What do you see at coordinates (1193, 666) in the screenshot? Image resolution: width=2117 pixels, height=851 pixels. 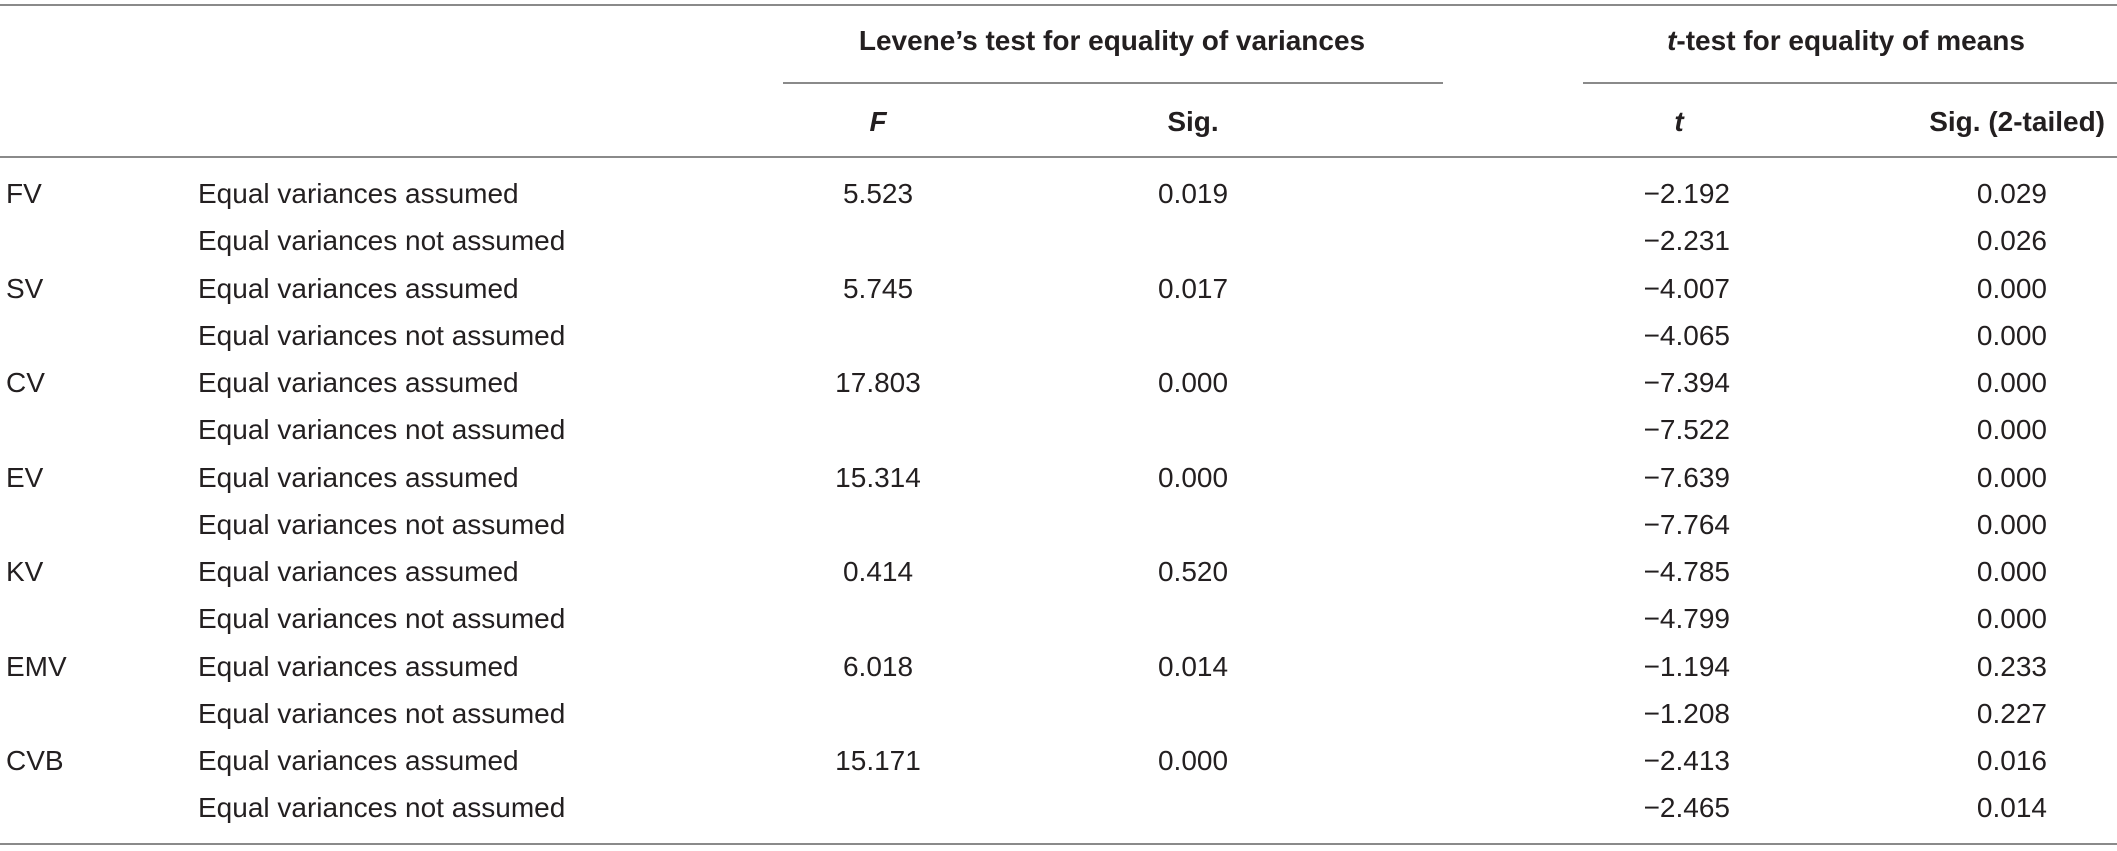 I see `sig-value-cell: 0.014` at bounding box center [1193, 666].